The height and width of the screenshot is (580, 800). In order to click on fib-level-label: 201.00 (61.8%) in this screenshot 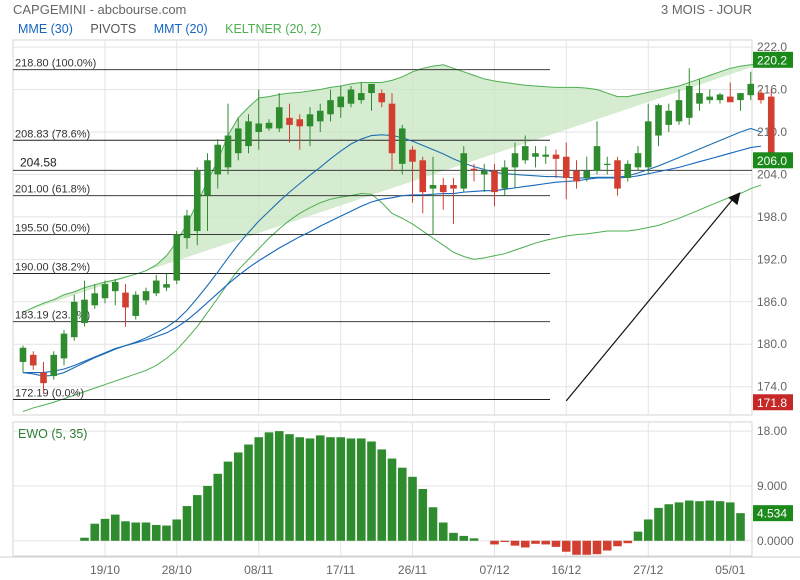, I will do `click(52, 190)`.